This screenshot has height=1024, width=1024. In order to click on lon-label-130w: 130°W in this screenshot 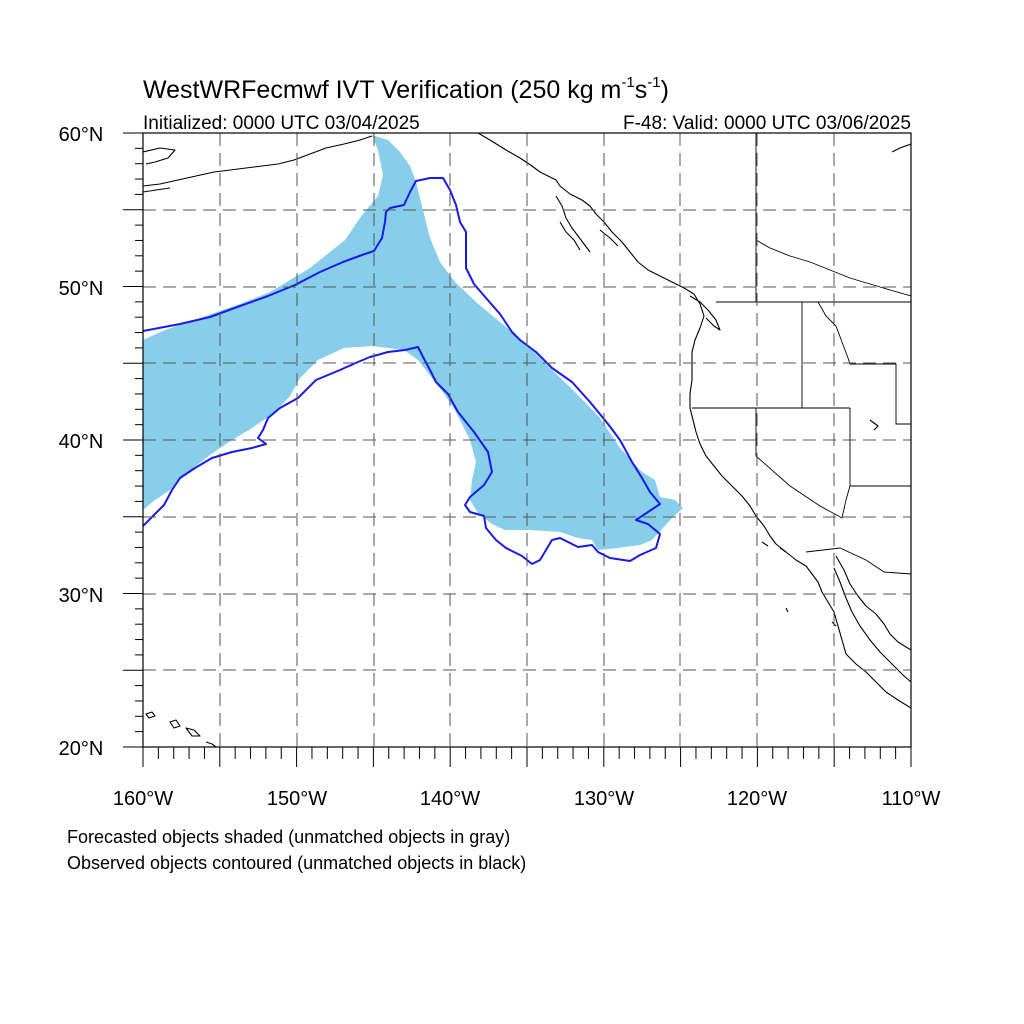, I will do `click(604, 799)`.